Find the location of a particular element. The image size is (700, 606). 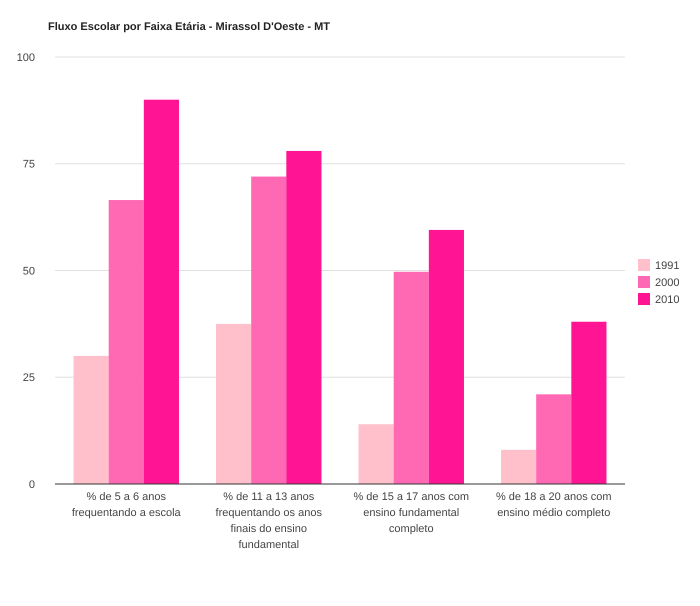

y-tick-label: 0 is located at coordinates (31, 484).